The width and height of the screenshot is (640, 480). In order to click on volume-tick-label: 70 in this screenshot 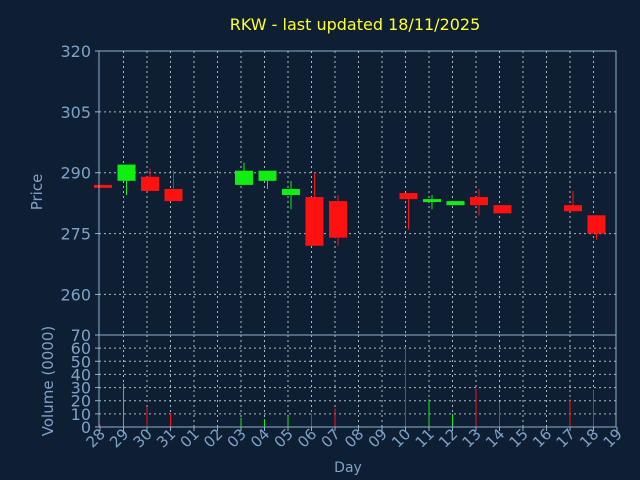, I will do `click(81, 335)`.